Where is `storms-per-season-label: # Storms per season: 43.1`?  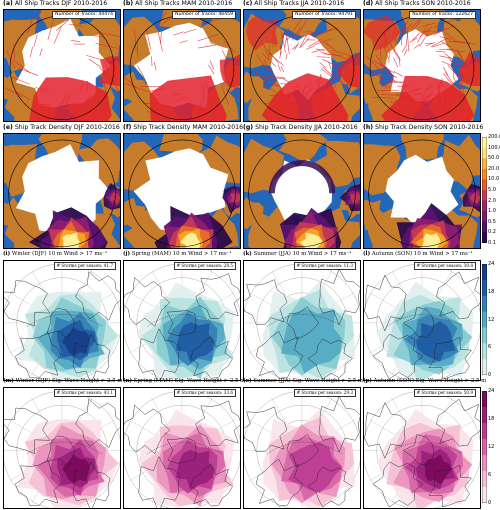 storms-per-season-label: # Storms per season: 43.1 is located at coordinates (84, 393).